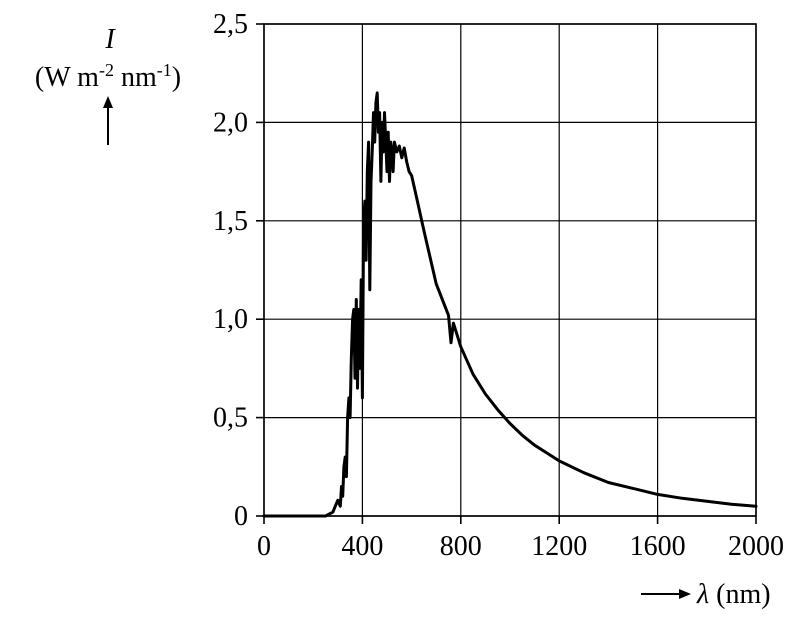  I want to click on x-axis-unit: (nm), so click(743, 594).